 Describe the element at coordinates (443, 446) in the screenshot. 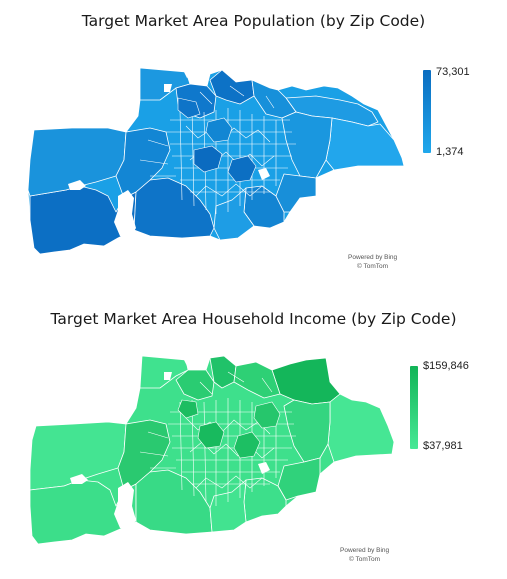

I see `income-legend-min: $37,981` at that location.